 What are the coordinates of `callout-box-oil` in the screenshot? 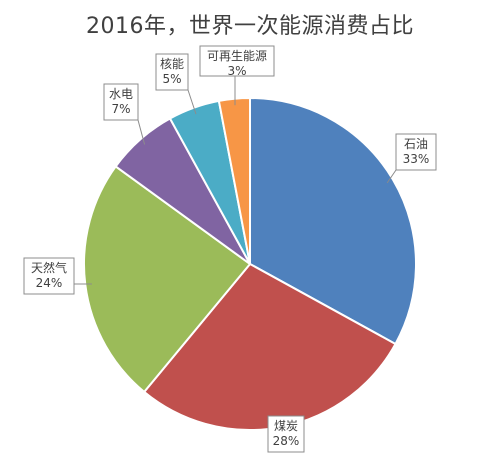 It's located at (416, 152).